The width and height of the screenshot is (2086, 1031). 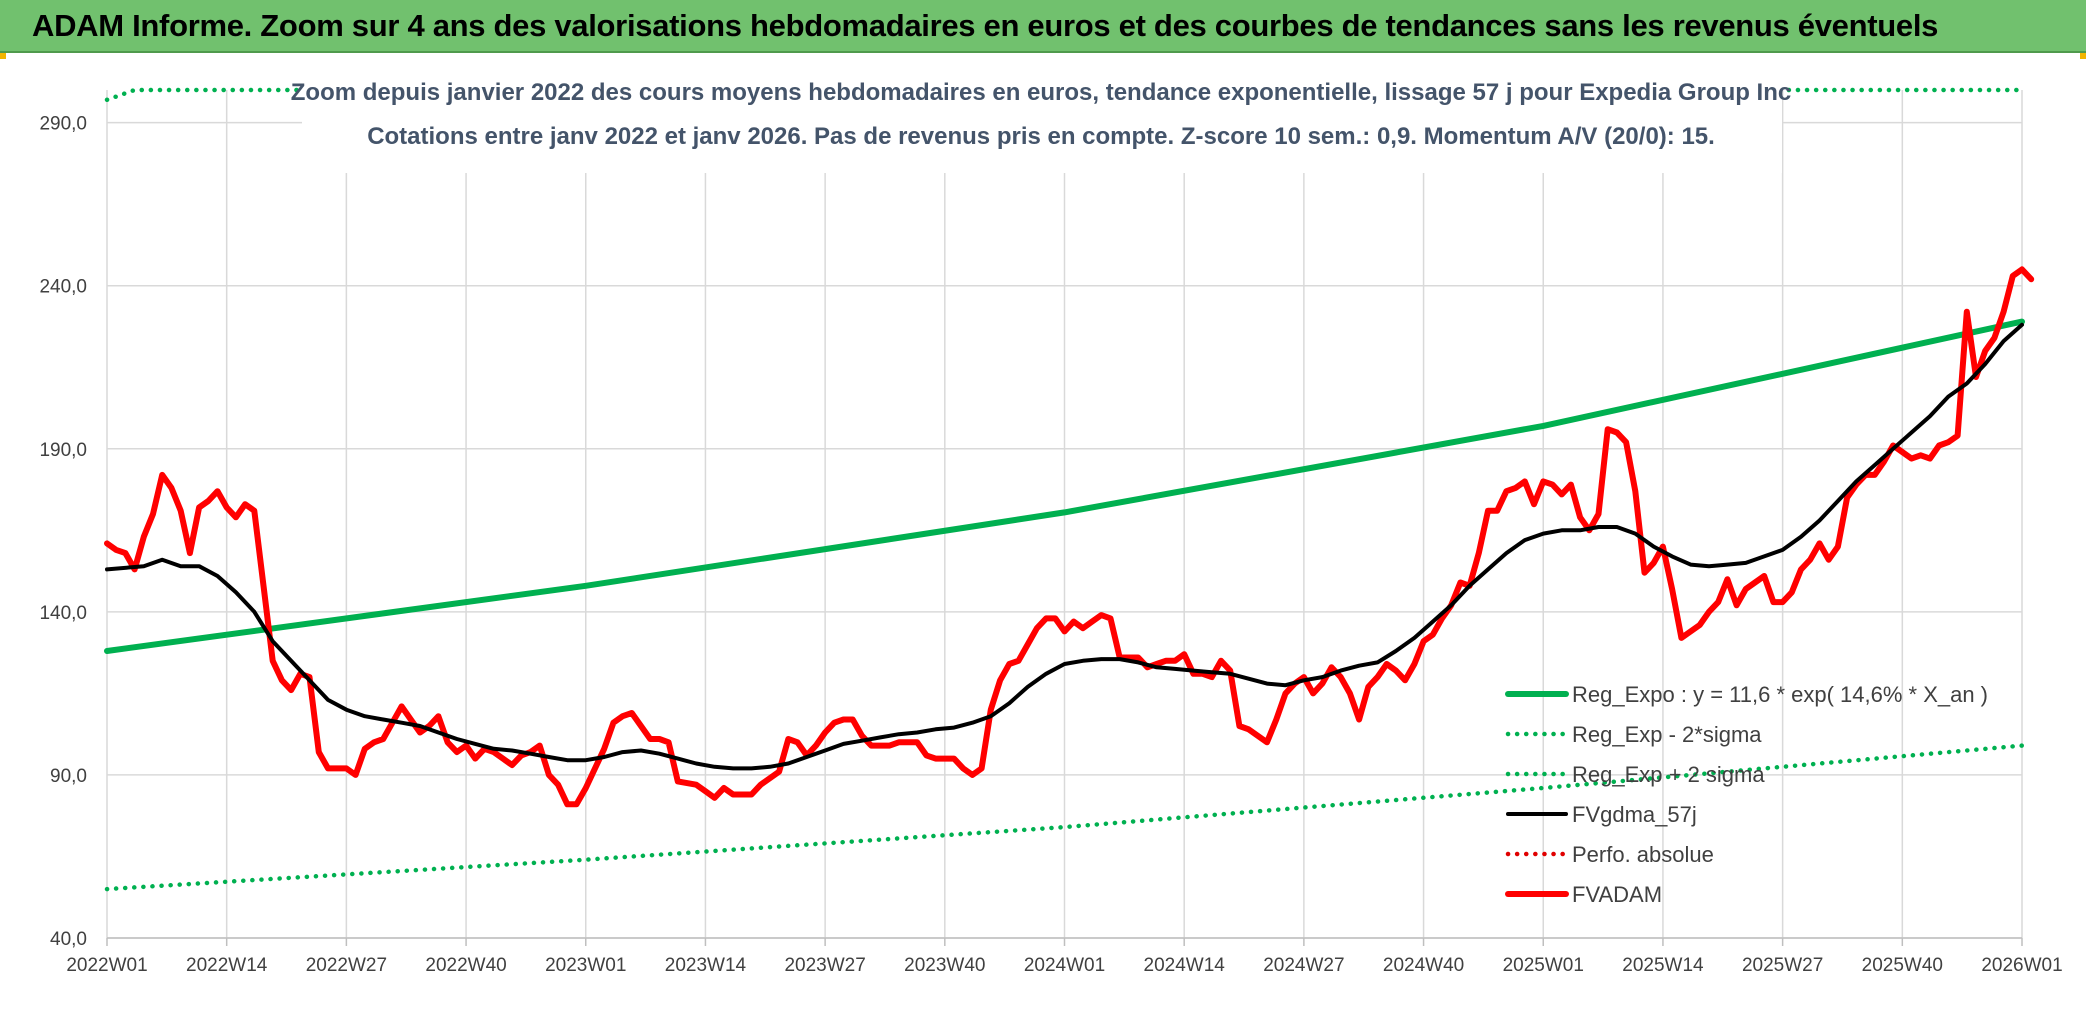 What do you see at coordinates (1782, 965) in the screenshot?
I see `x-tick-label: 2025W27` at bounding box center [1782, 965].